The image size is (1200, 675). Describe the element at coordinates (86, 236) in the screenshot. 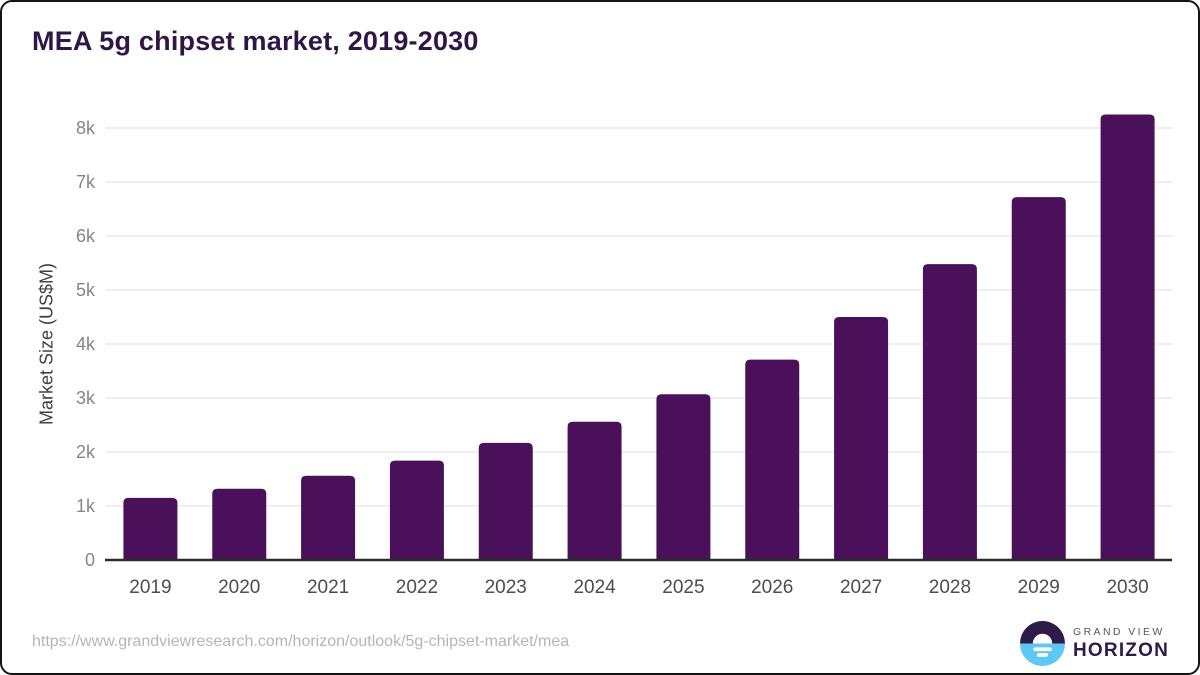

I see `y-tick-label-6k: 6k` at that location.